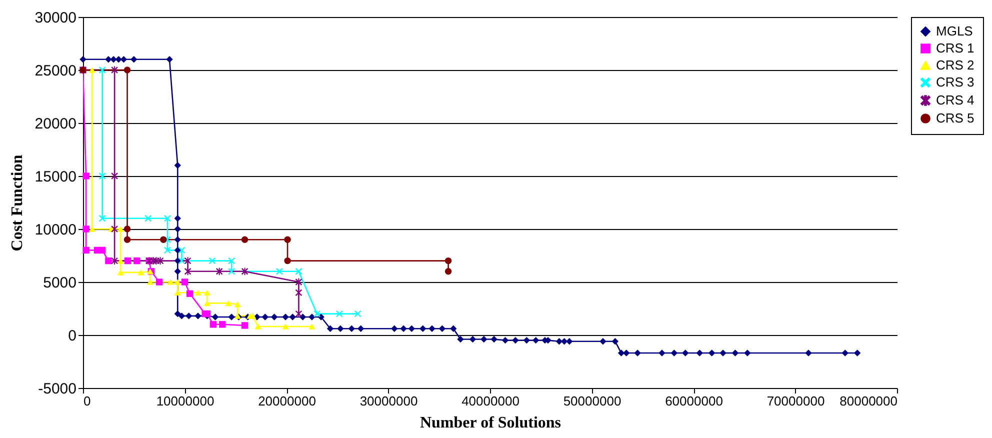 This screenshot has width=992, height=438. What do you see at coordinates (955, 65) in the screenshot?
I see `legend-label: CRS 2` at bounding box center [955, 65].